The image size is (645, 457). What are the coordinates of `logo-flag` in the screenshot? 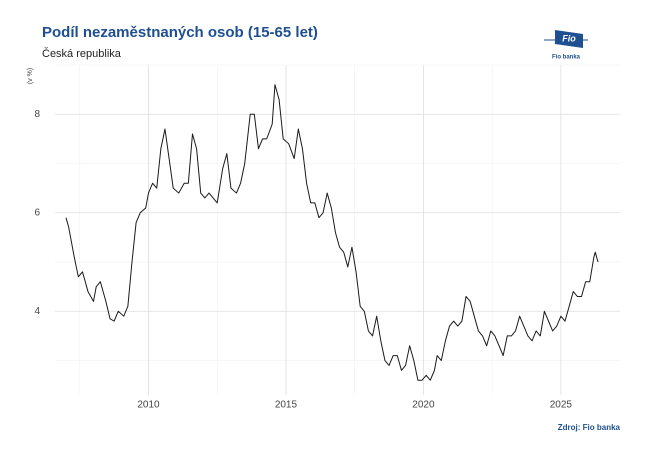 It's located at (569, 39).